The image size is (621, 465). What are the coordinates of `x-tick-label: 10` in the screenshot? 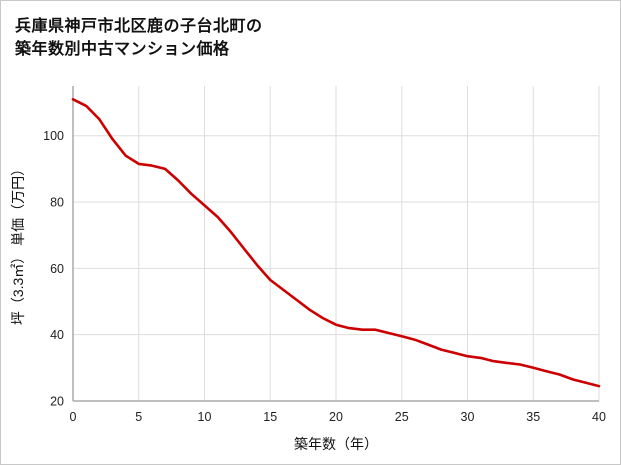 It's located at (205, 417).